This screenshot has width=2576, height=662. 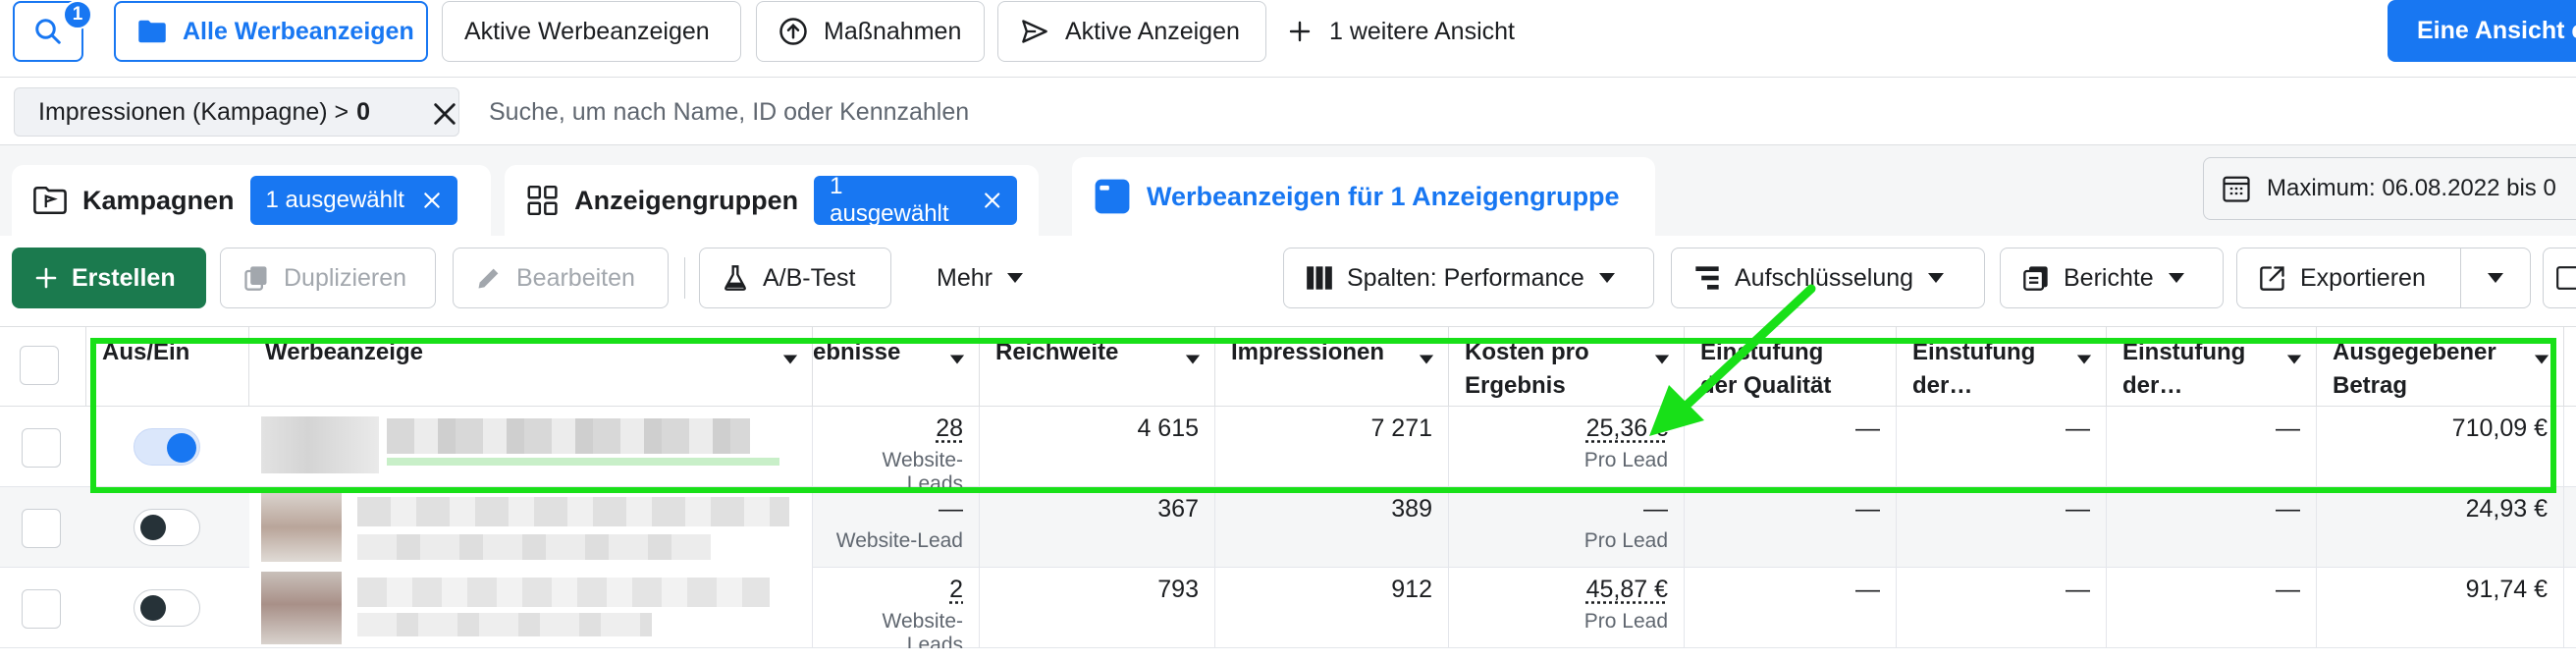 What do you see at coordinates (1732, 360) in the screenshot?
I see `annotation-arrow-icon` at bounding box center [1732, 360].